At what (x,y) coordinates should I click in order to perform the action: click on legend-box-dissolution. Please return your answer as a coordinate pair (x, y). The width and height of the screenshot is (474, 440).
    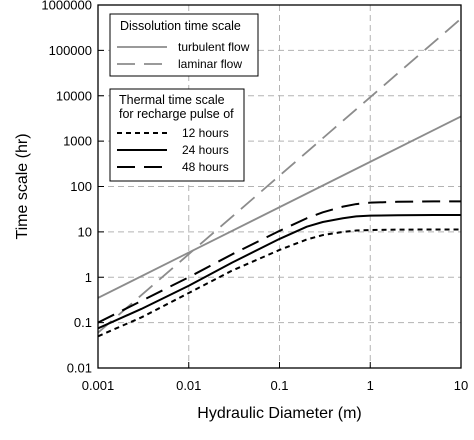
    Looking at the image, I should click on (184, 45).